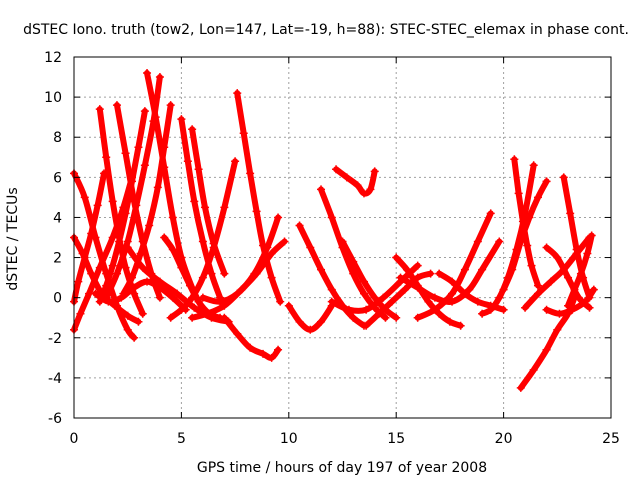 This screenshot has height=480, width=640. I want to click on y-tick-label: -2, so click(55, 339).